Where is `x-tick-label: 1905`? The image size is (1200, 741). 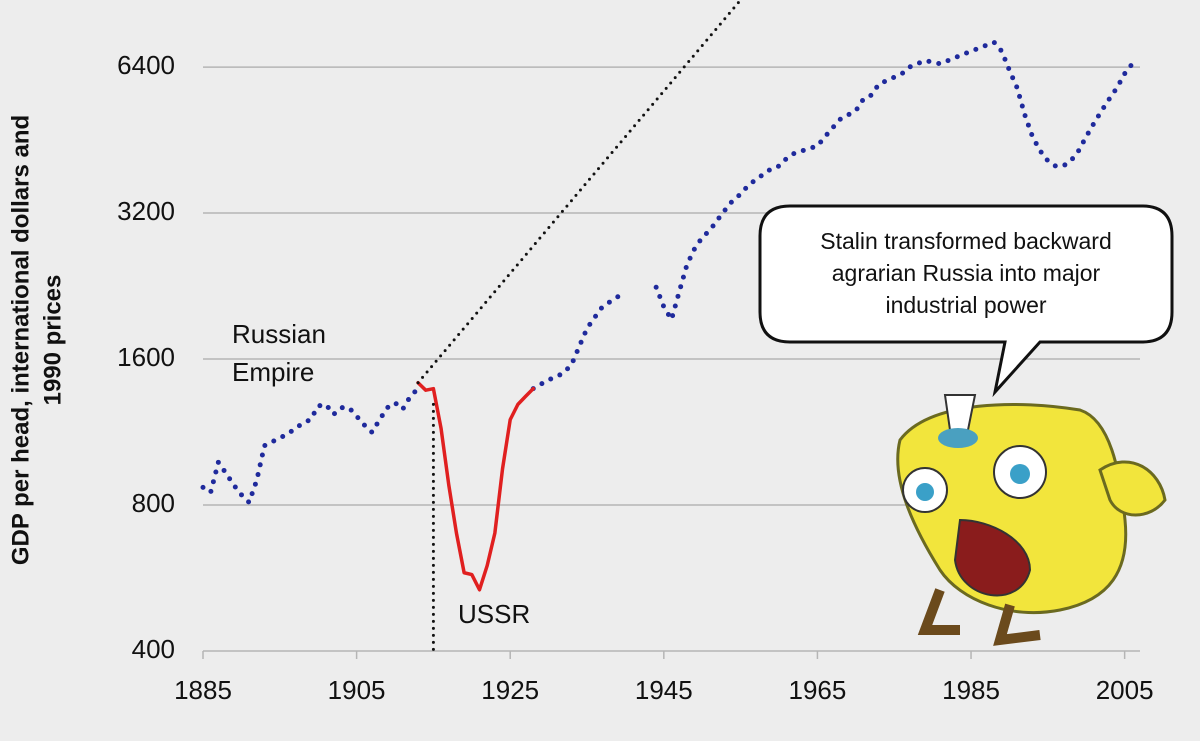
x-tick-label: 1905 is located at coordinates (357, 690).